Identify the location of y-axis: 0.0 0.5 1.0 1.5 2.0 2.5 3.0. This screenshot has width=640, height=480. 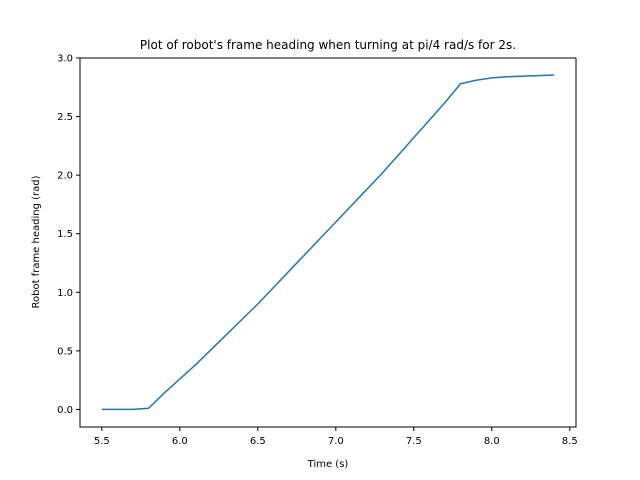
(68, 235).